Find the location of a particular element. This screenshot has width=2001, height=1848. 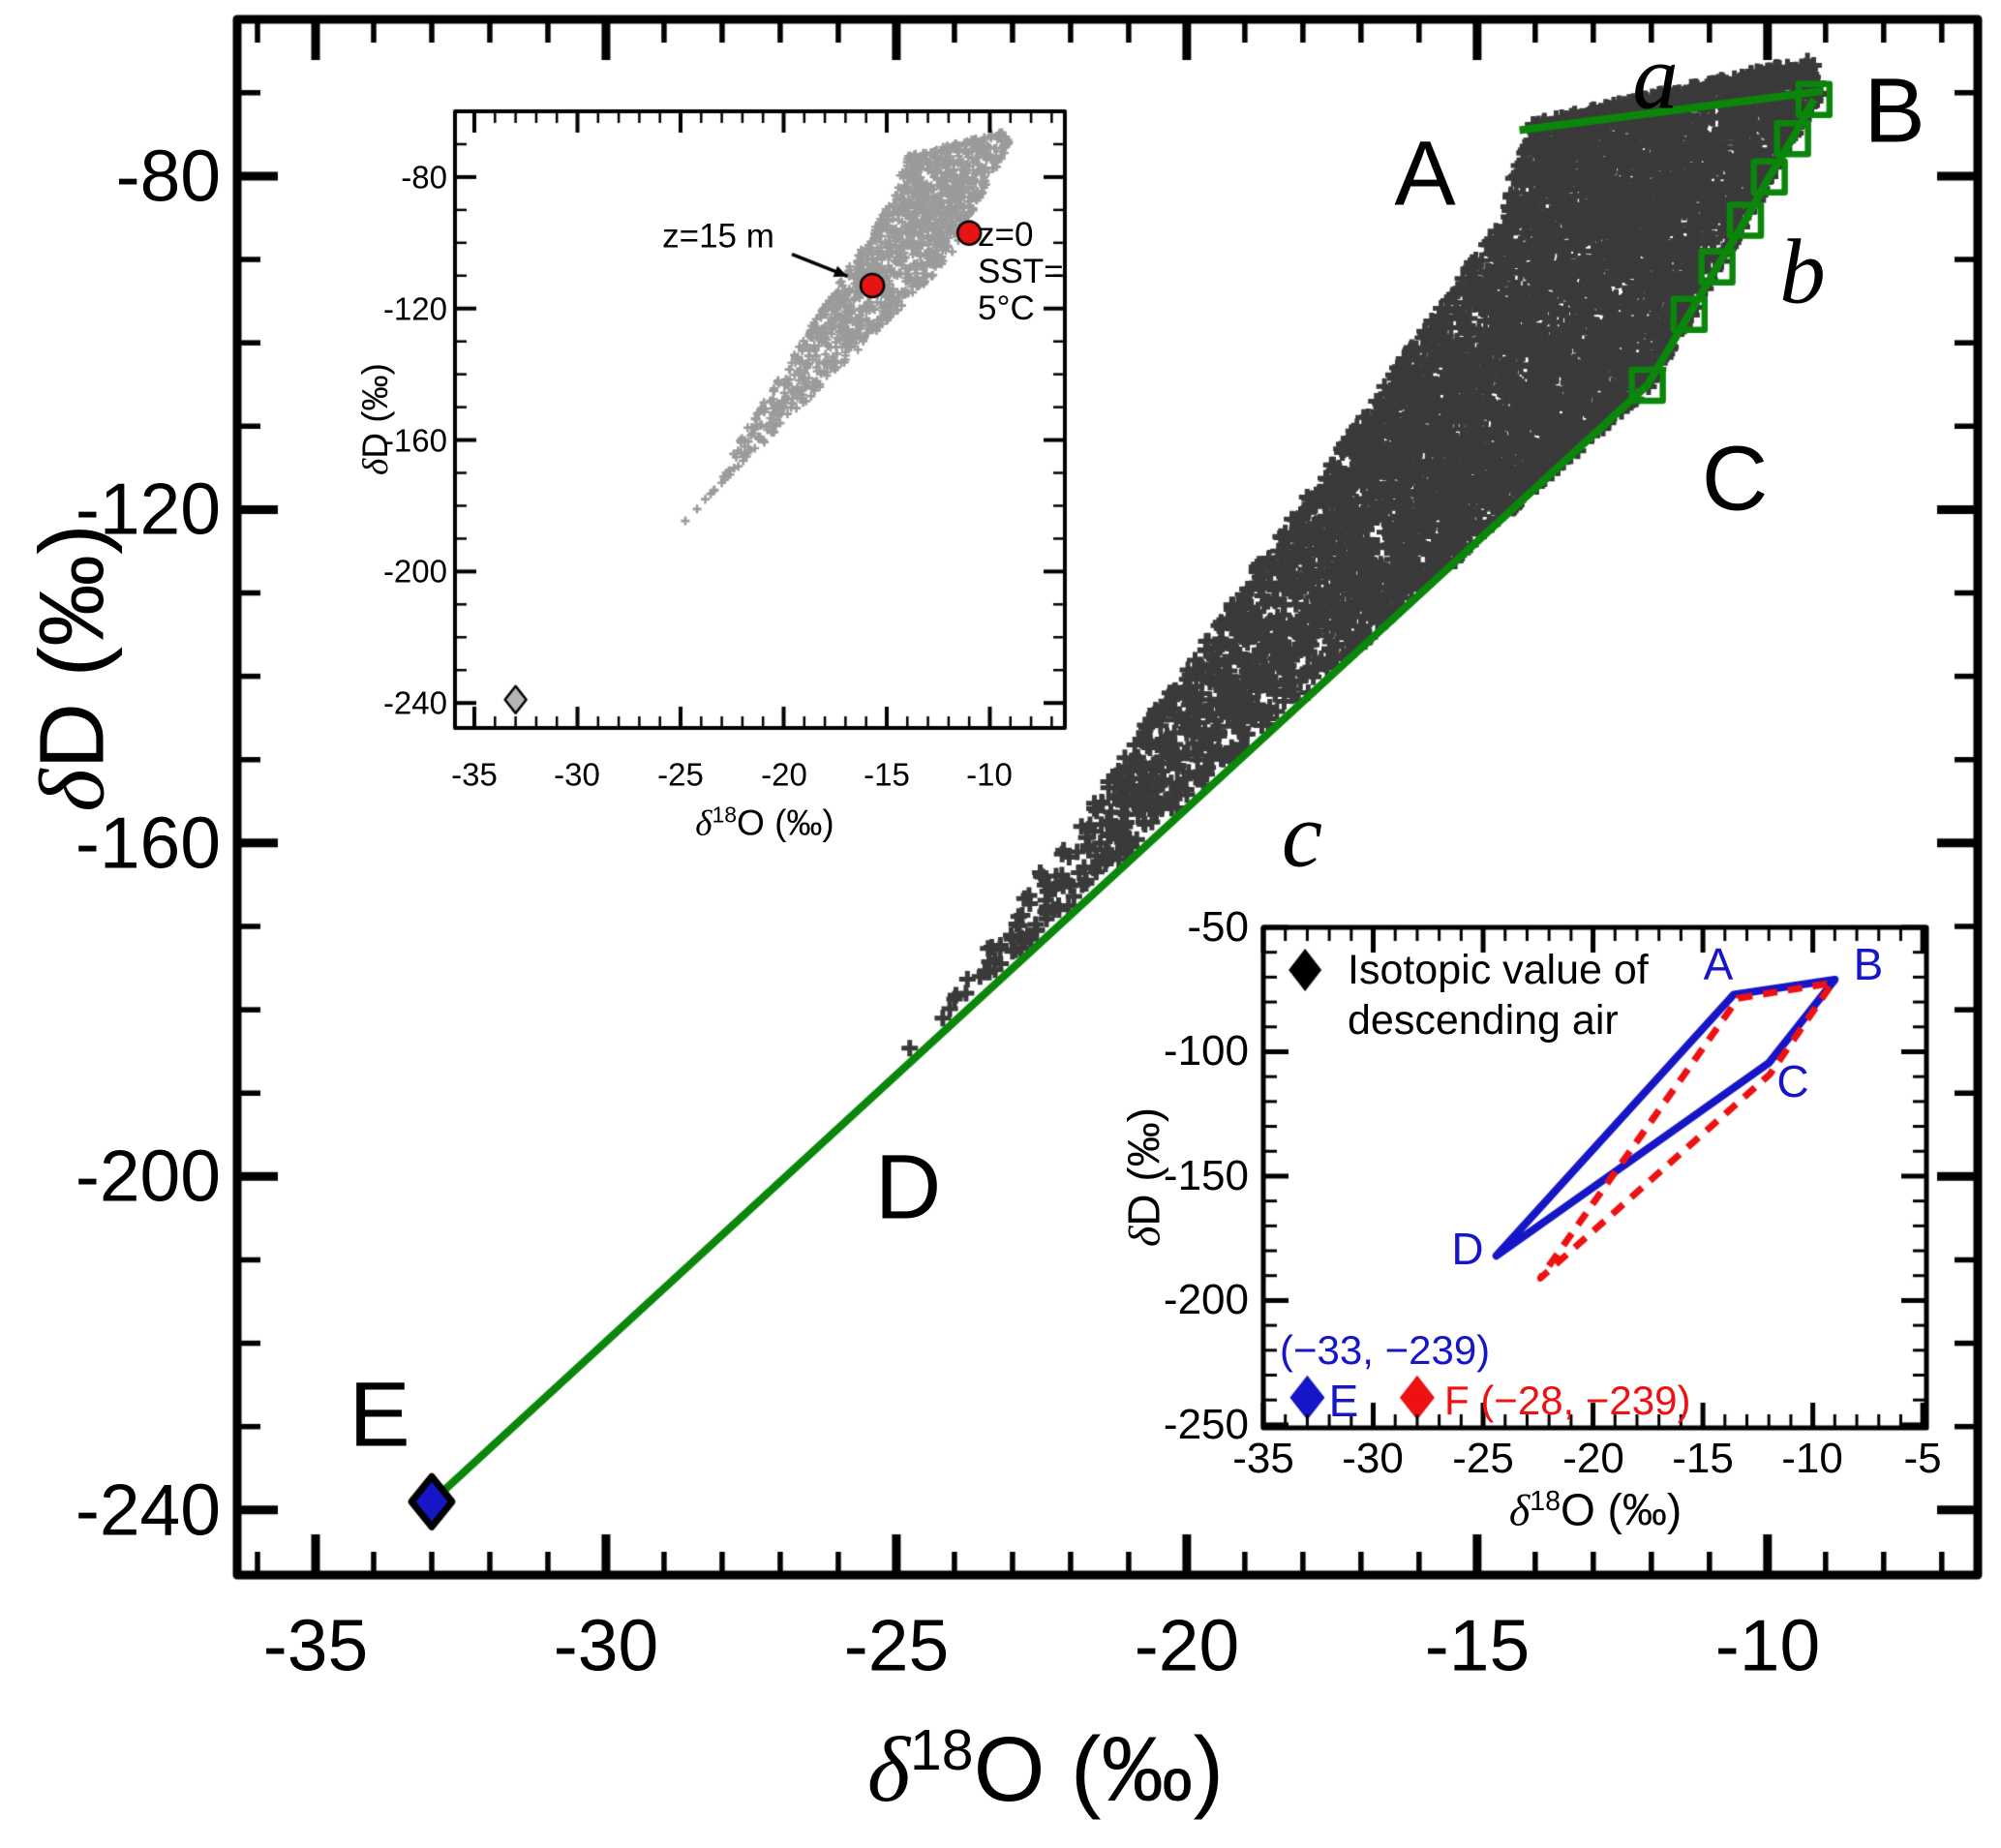

inset2-y-tick: -150 is located at coordinates (1206, 1175).